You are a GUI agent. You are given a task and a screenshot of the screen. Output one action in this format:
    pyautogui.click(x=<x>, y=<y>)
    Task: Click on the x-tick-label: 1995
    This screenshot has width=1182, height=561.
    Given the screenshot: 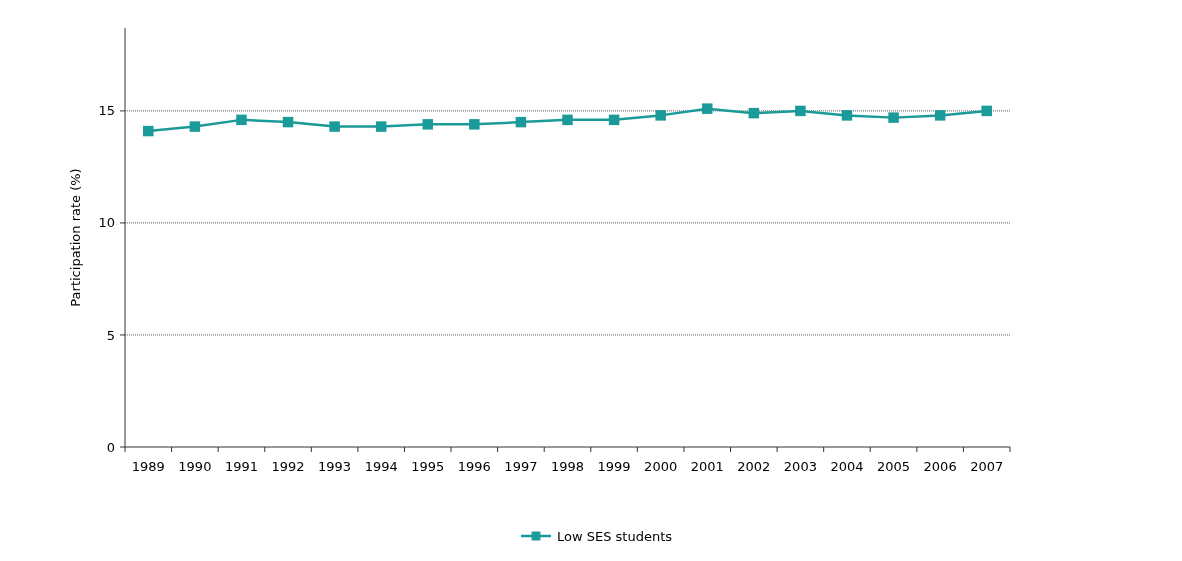 What is the action you would take?
    pyautogui.click(x=428, y=466)
    